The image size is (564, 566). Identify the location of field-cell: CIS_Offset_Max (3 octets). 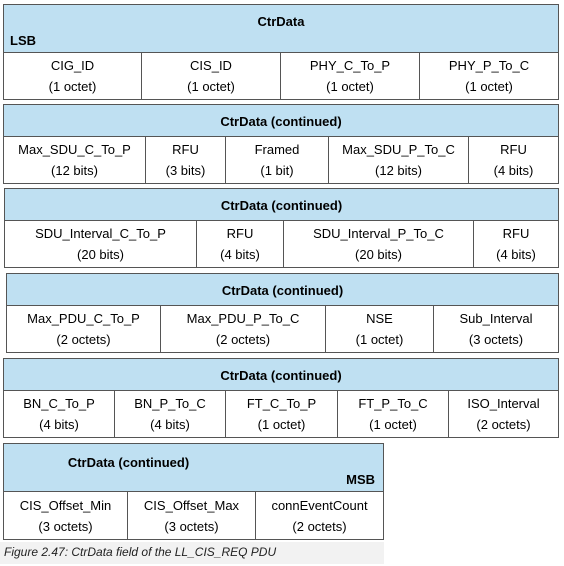
(192, 515).